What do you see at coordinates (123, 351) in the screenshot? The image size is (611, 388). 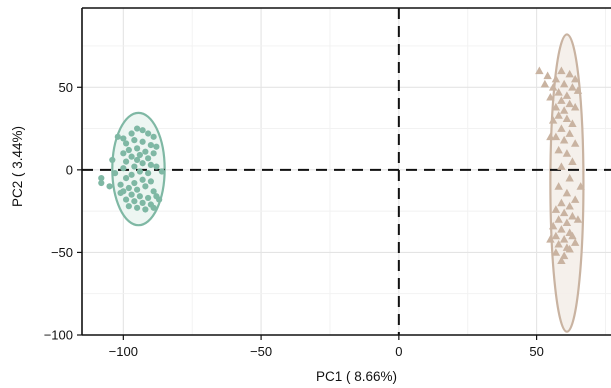 I see `x-tick-label: −100` at bounding box center [123, 351].